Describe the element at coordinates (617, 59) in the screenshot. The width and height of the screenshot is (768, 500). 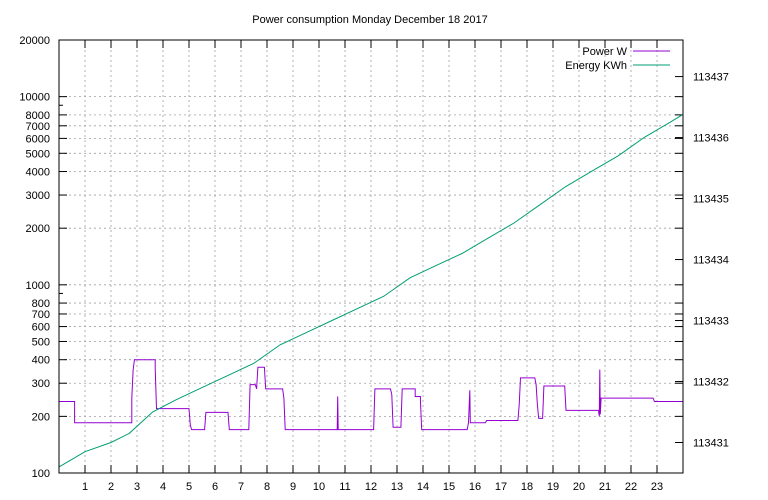
I see `legend: Power W Energy KWh` at that location.